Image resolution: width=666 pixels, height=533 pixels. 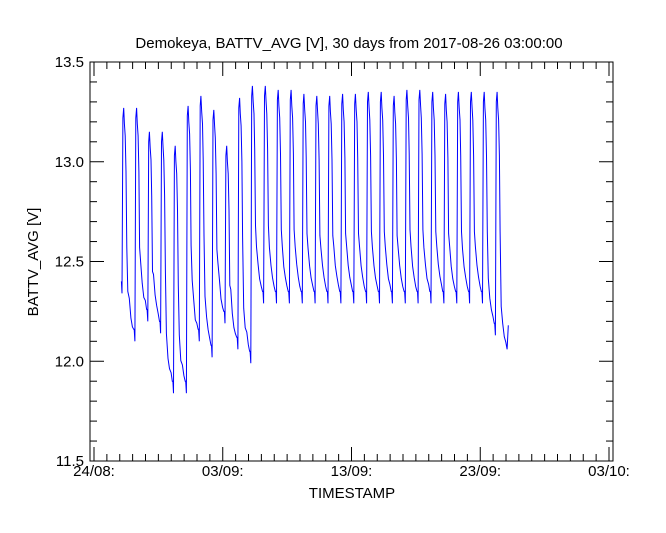 What do you see at coordinates (69, 162) in the screenshot?
I see `y-tick-label: 13.0` at bounding box center [69, 162].